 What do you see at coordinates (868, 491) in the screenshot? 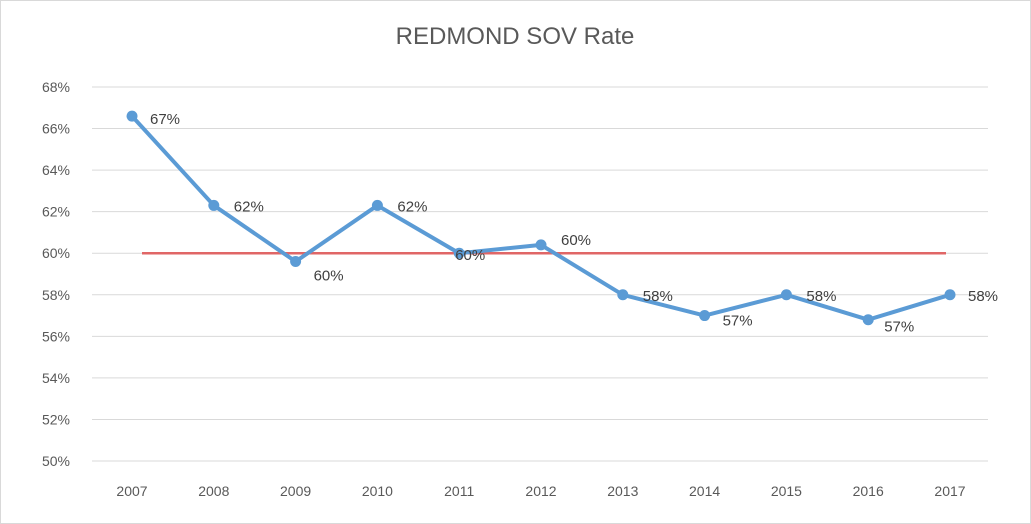
I see `x-tick-label: 2016` at bounding box center [868, 491].